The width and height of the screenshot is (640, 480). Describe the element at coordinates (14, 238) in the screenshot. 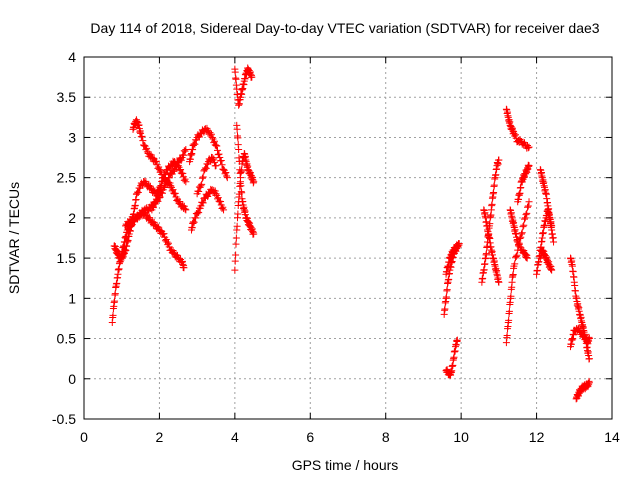

I see `y-axis-label: SDTVAR / TECUs` at that location.